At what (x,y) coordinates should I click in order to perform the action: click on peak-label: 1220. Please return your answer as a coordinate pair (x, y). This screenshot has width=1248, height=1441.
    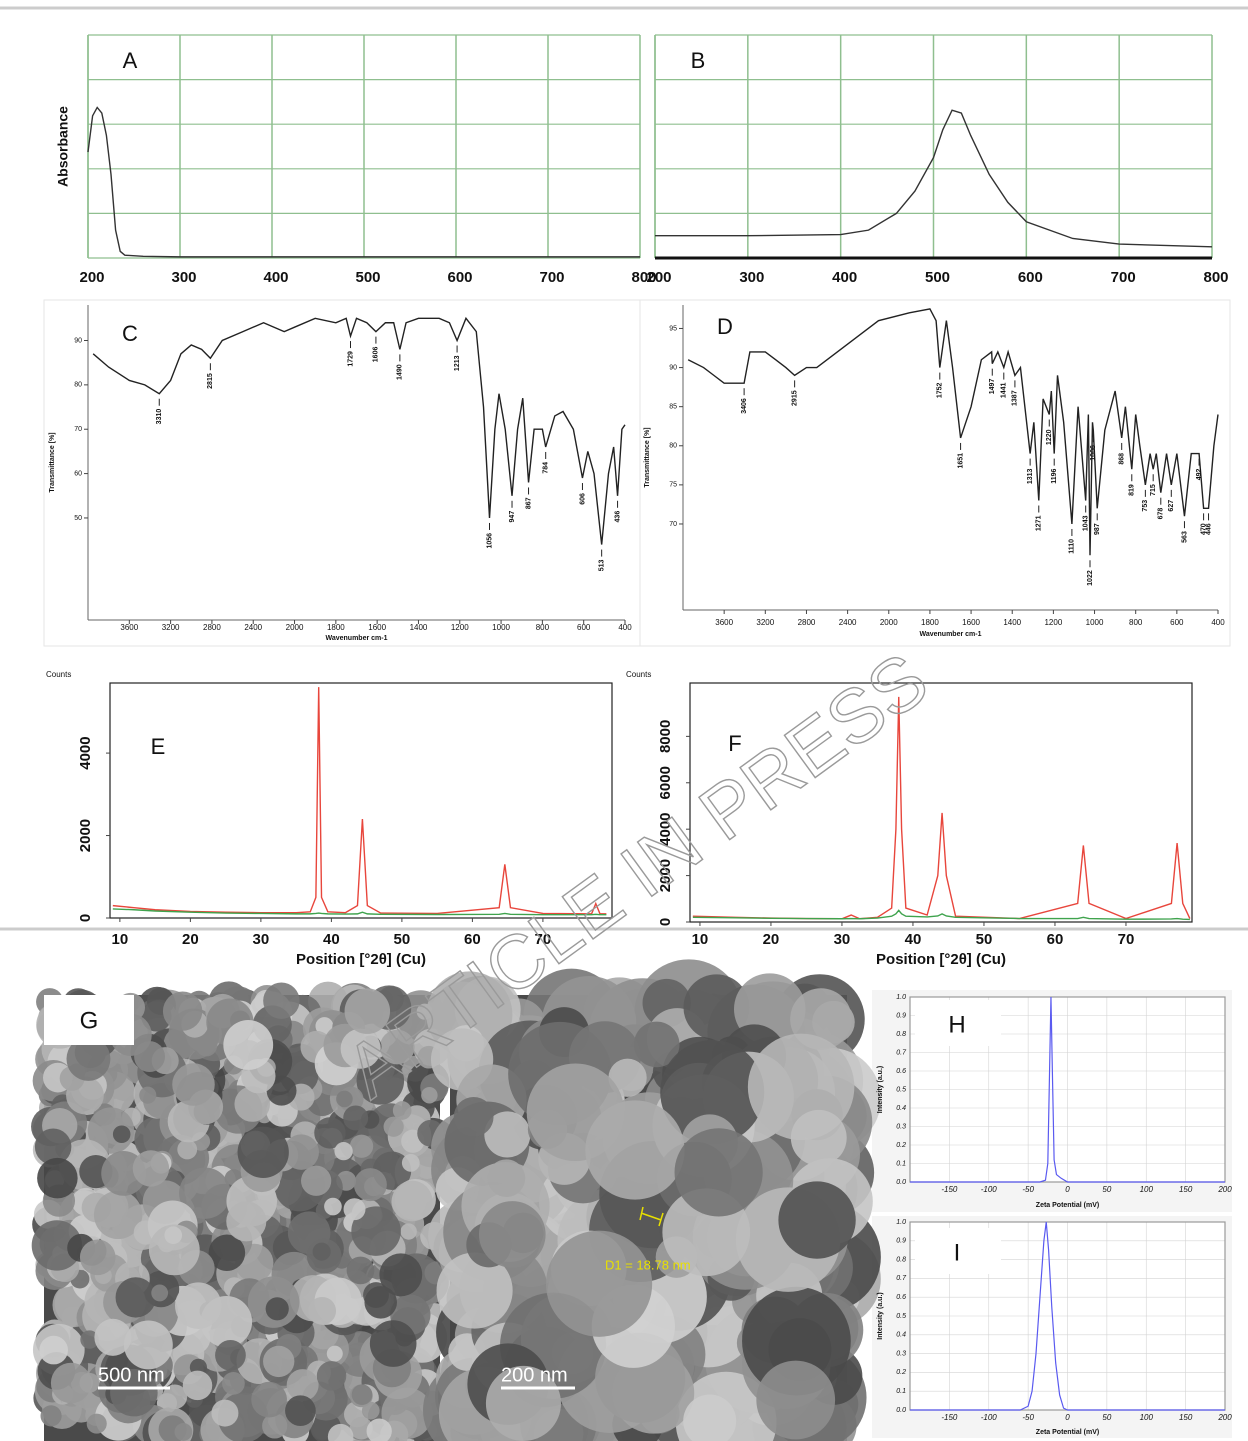
    Looking at the image, I should click on (1049, 437).